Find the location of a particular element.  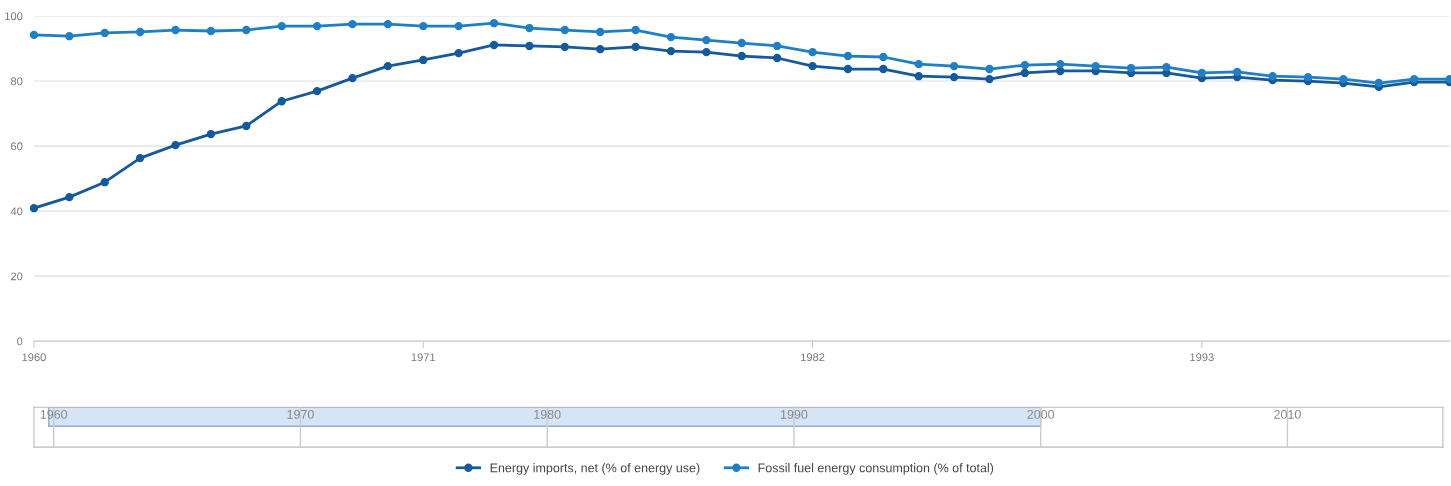

legend-label: Energy imports, net (% of energy use) is located at coordinates (595, 469).